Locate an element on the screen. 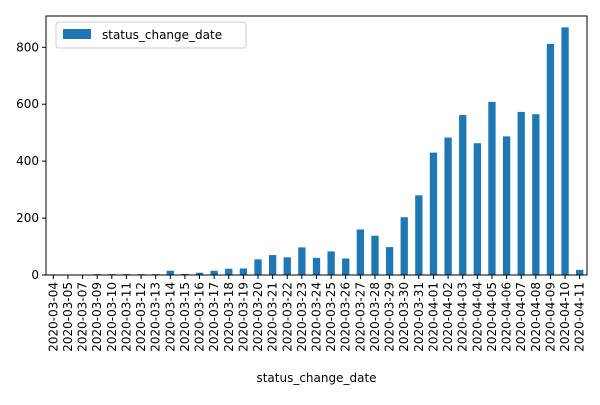 The height and width of the screenshot is (405, 600). x-tick-label: 2020-03-16 is located at coordinates (200, 317).